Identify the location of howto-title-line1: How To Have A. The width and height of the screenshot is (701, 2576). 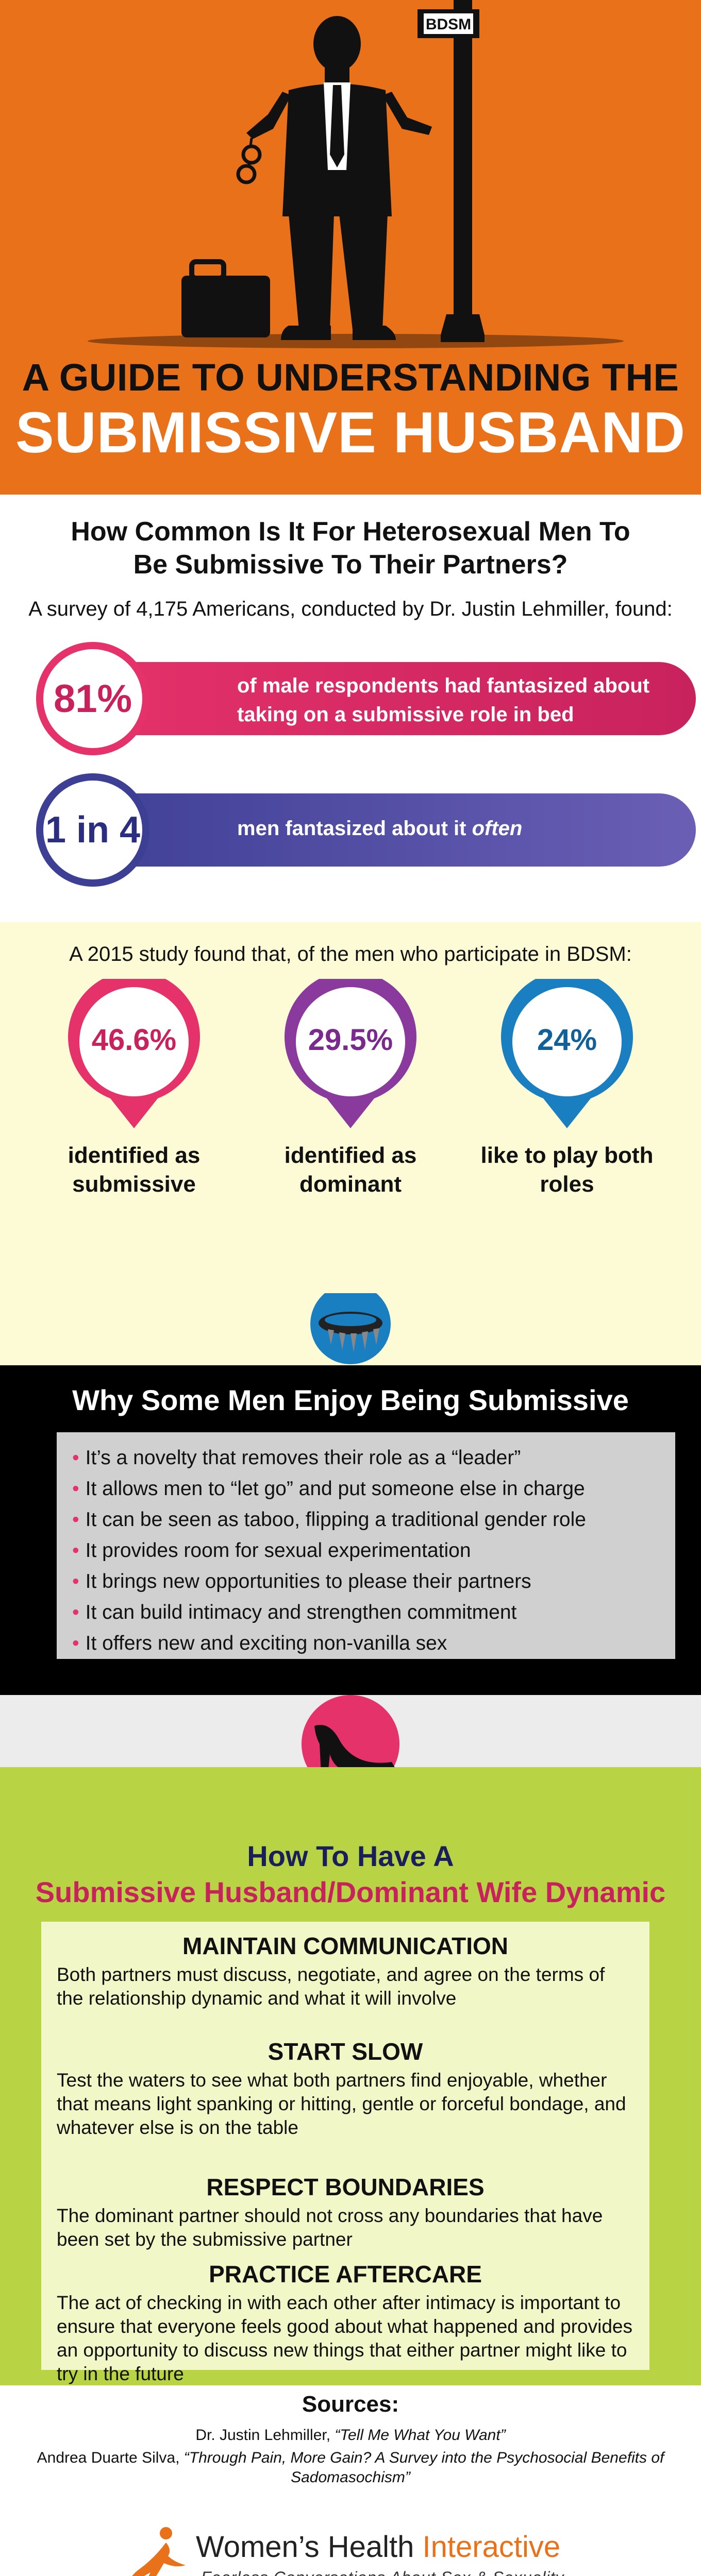
(350, 1856).